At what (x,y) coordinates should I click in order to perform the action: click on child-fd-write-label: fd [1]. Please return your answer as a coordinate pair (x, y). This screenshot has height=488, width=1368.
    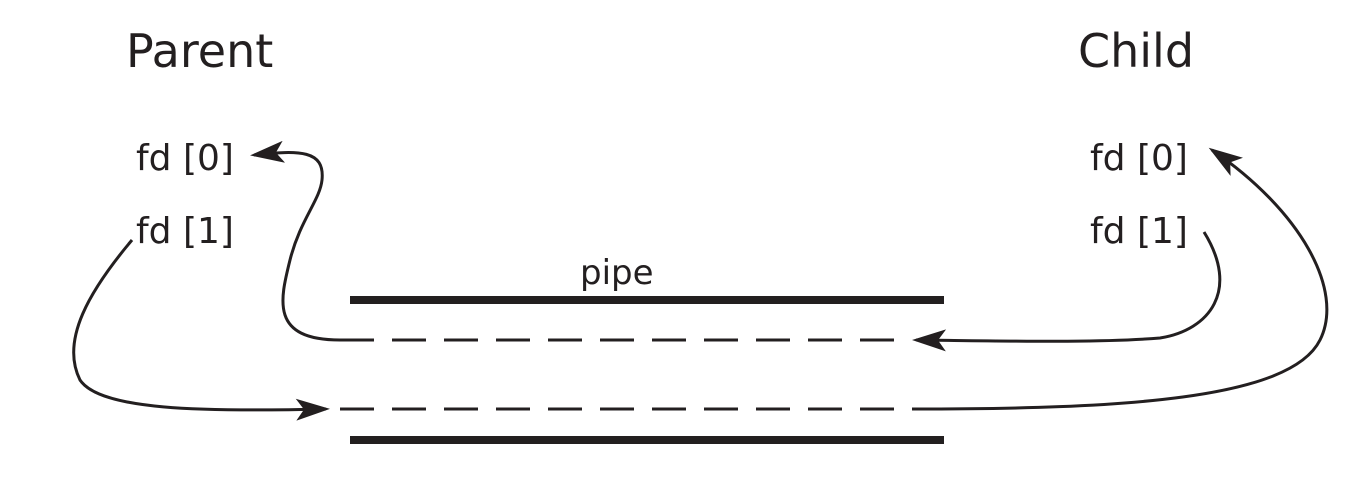
    Looking at the image, I should click on (1139, 231).